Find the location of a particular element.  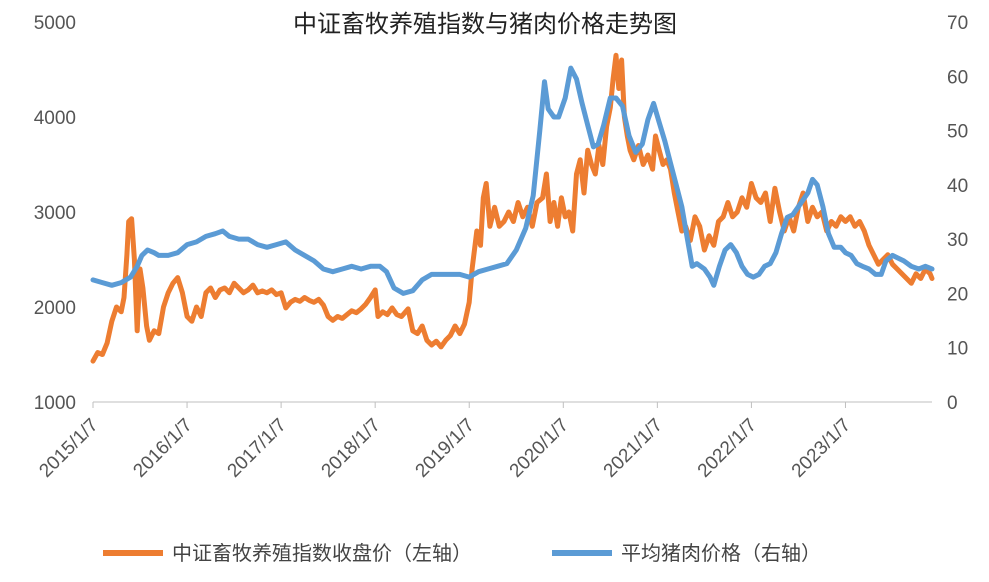

chart-title: 中证畜牧养殖指数与猪肉价格走势图 is located at coordinates (485, 24).